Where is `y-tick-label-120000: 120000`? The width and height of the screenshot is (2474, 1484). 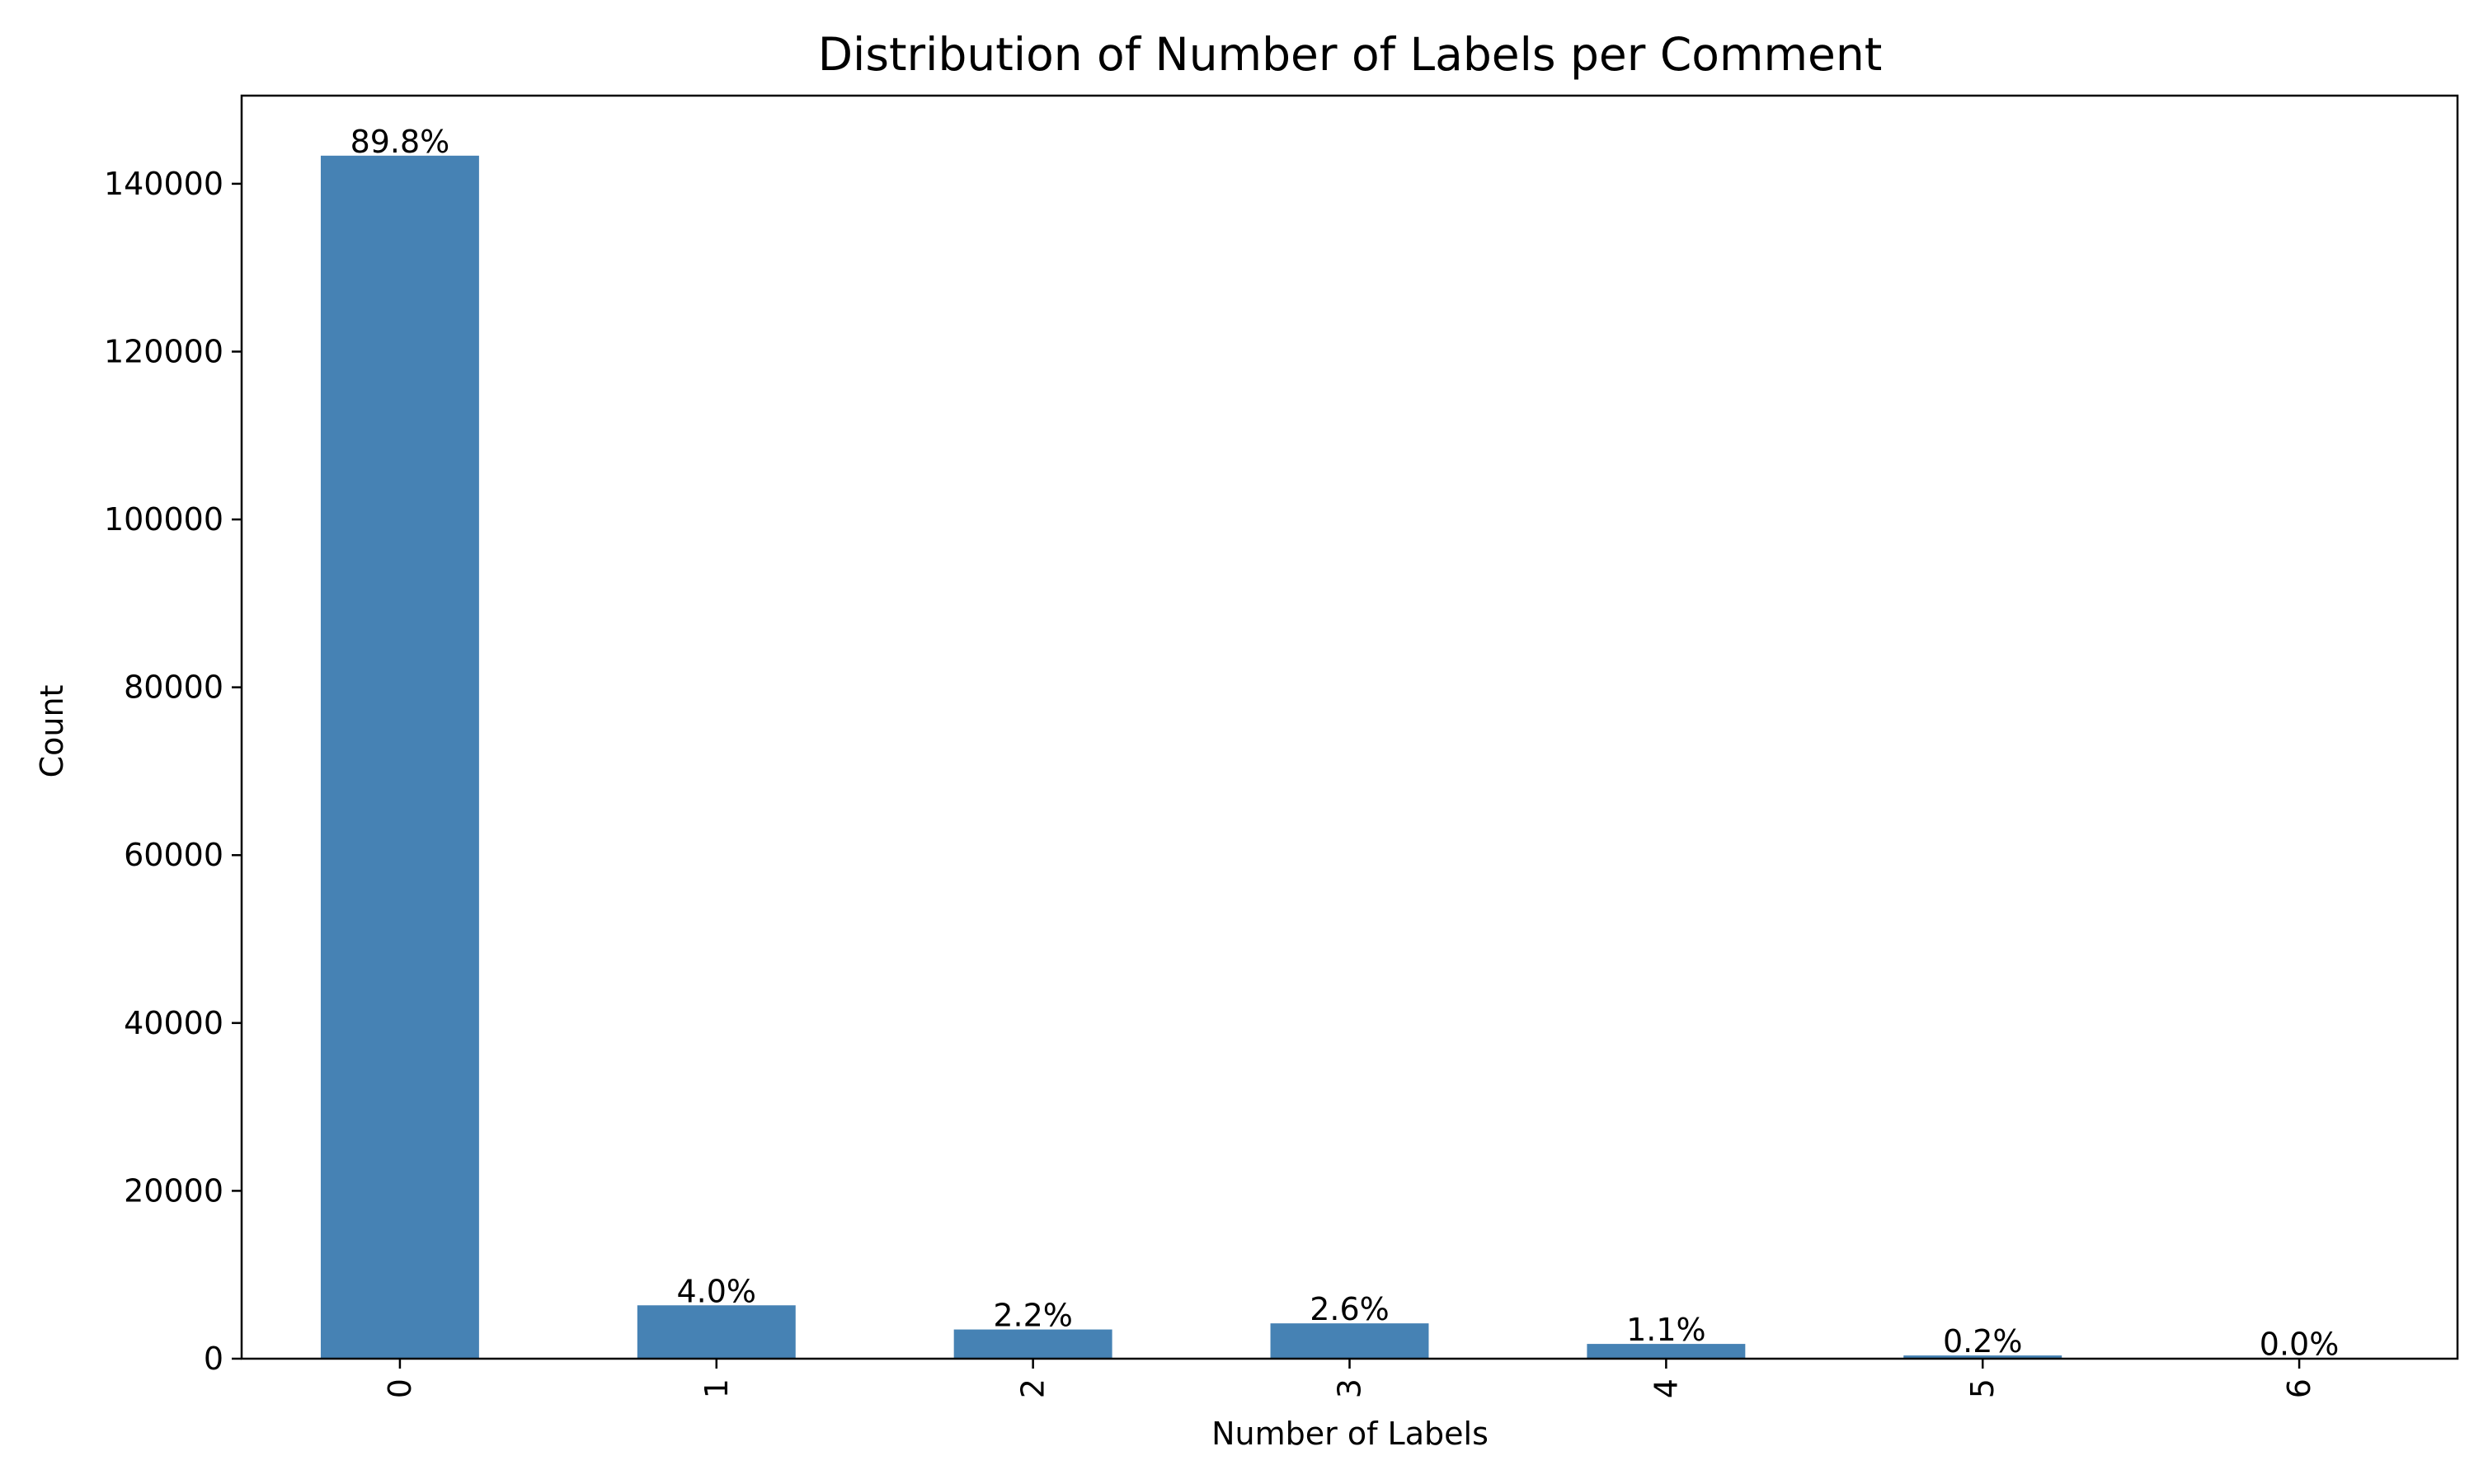 y-tick-label-120000: 120000 is located at coordinates (163, 351).